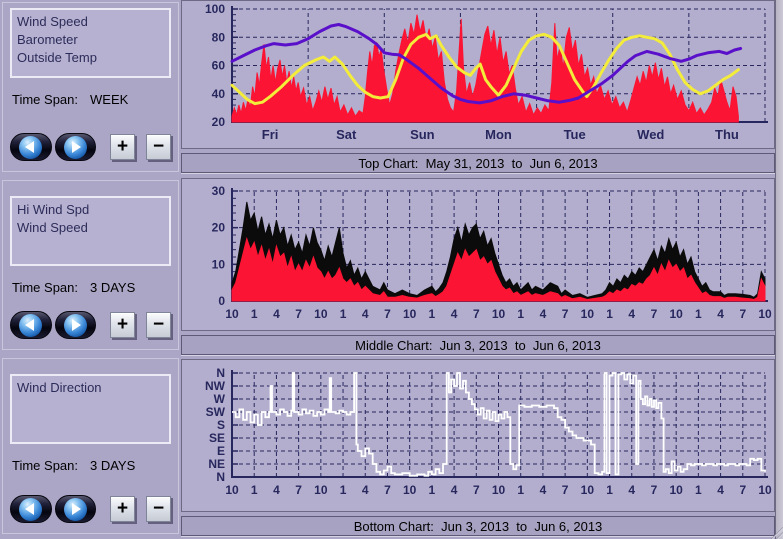  Describe the element at coordinates (221, 425) in the screenshot. I see `svg-text: S` at that location.